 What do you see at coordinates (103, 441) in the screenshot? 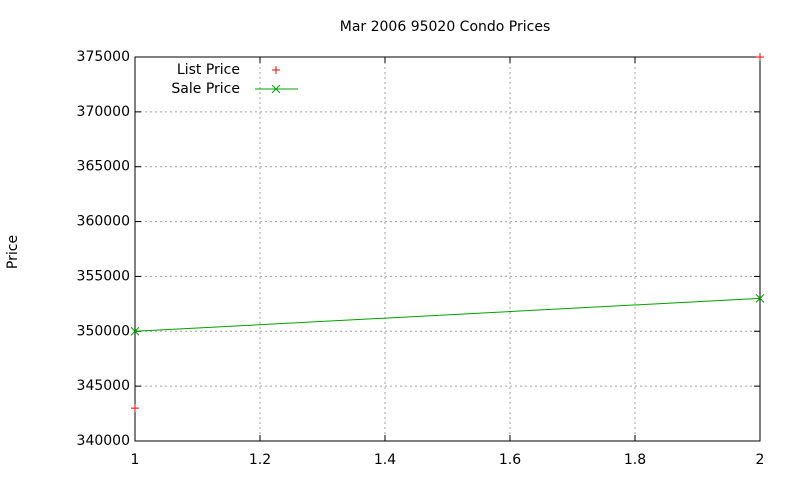
I see `y-tick-label: 340000` at bounding box center [103, 441].